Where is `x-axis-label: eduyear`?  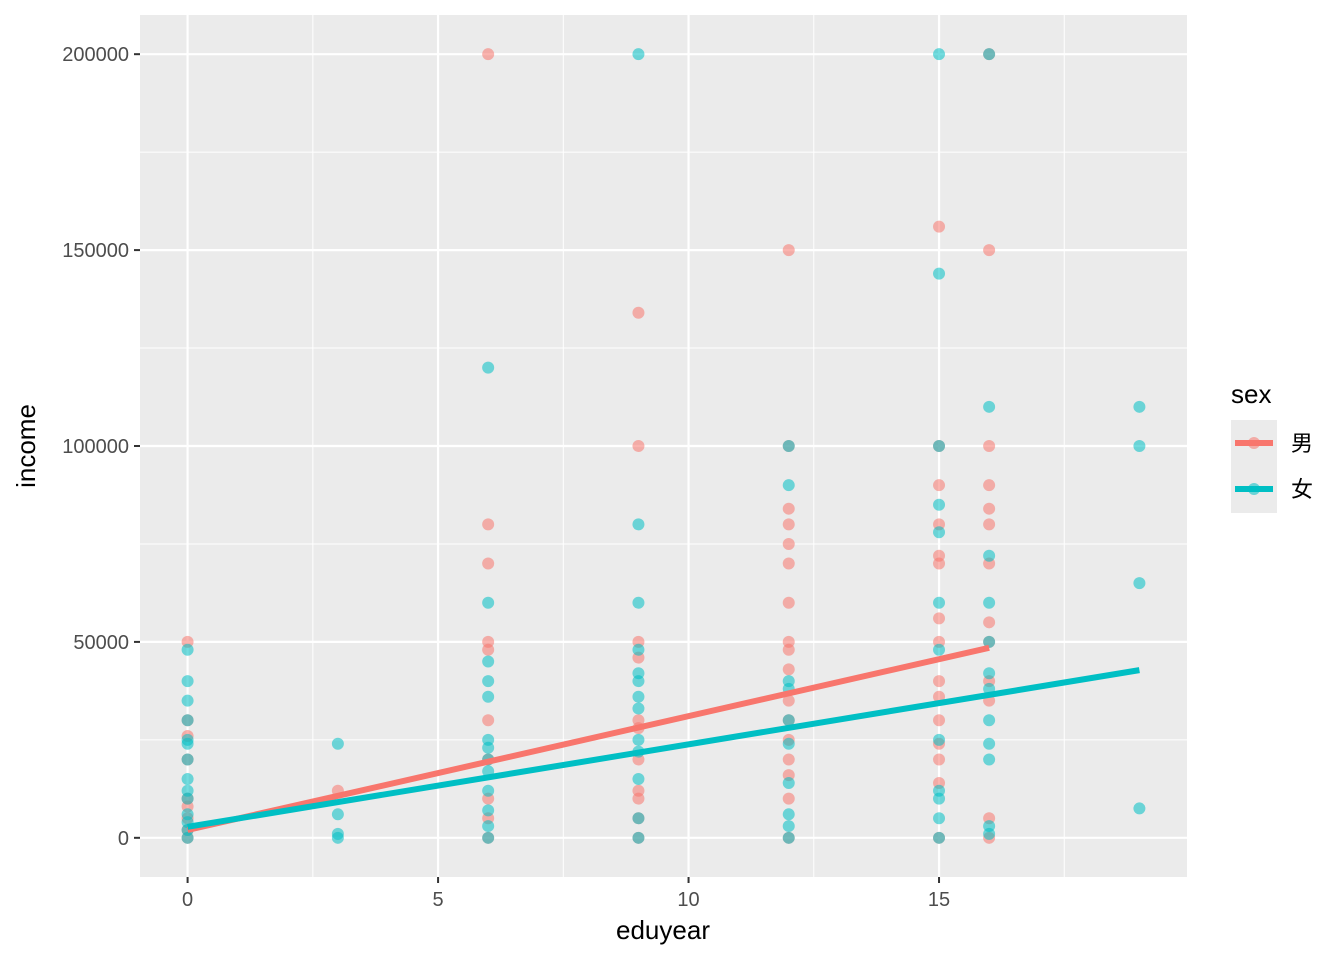
x-axis-label: eduyear is located at coordinates (663, 930).